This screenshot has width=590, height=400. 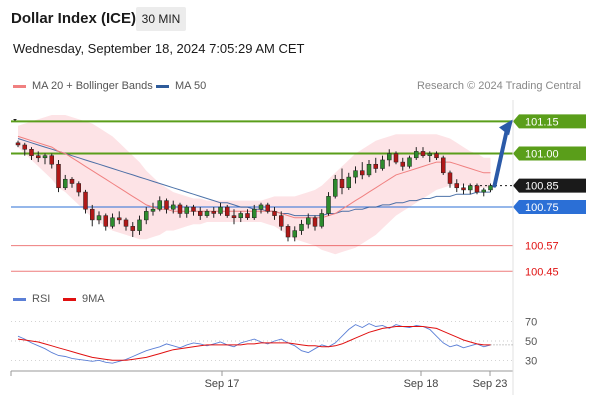 What do you see at coordinates (498, 86) in the screenshot?
I see `credit-text: Research © 2024 Trading Central` at bounding box center [498, 86].